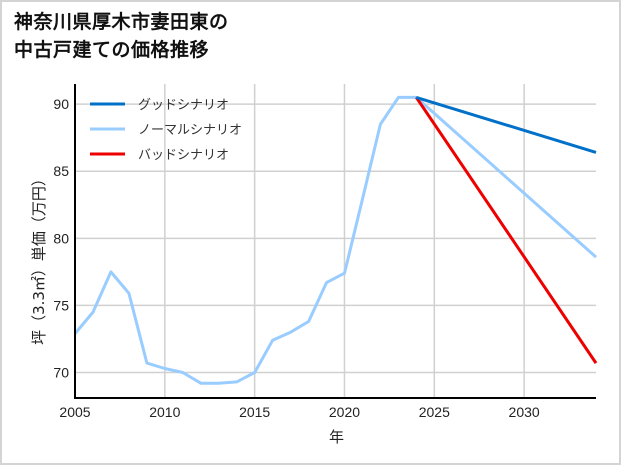 The height and width of the screenshot is (465, 621). I want to click on legend-item-normal: ノーマルシナリオ, so click(166, 130).